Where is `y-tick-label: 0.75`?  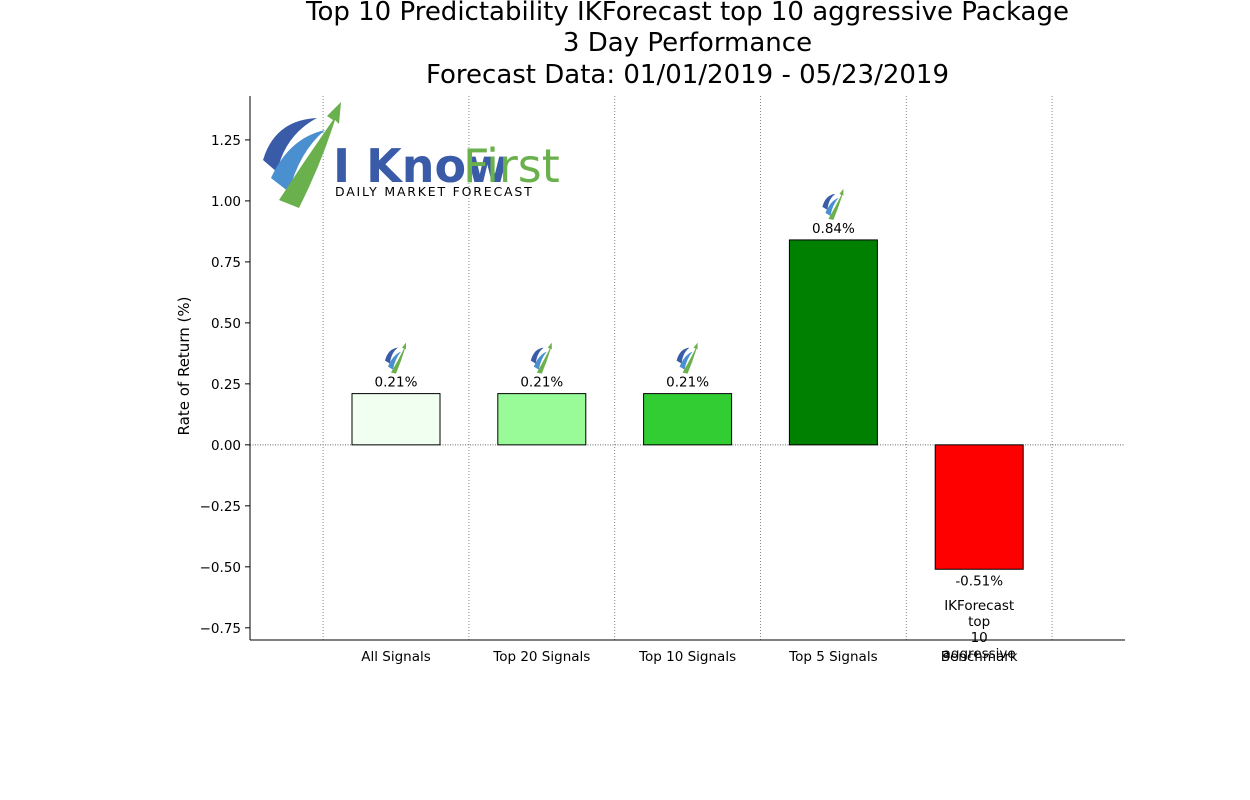
y-tick-label: 0.75 is located at coordinates (226, 263).